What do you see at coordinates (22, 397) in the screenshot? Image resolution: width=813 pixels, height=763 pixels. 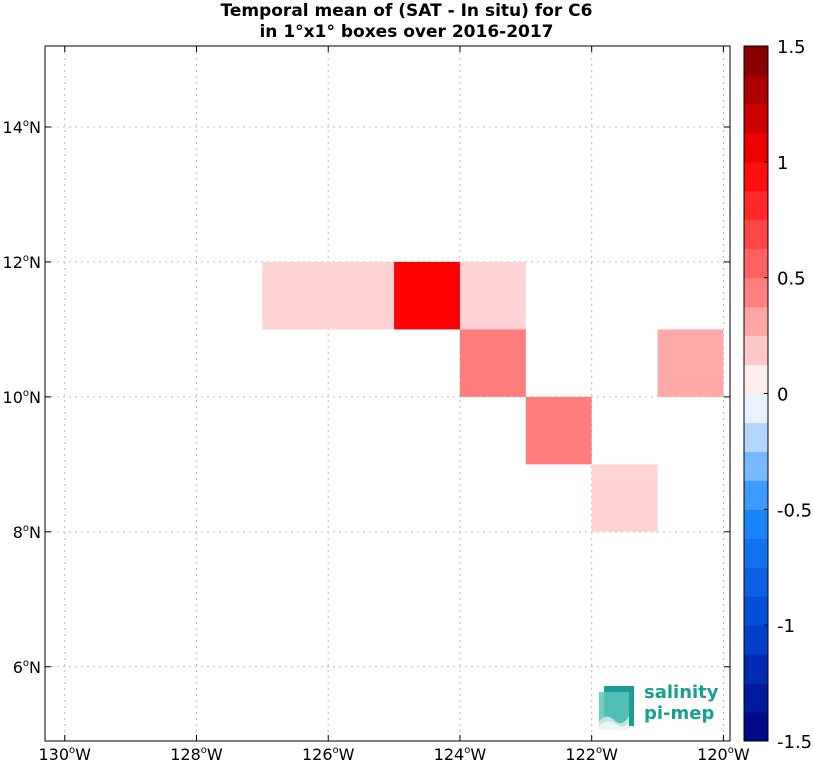 I see `lat-tick-label: 10oN` at bounding box center [22, 397].